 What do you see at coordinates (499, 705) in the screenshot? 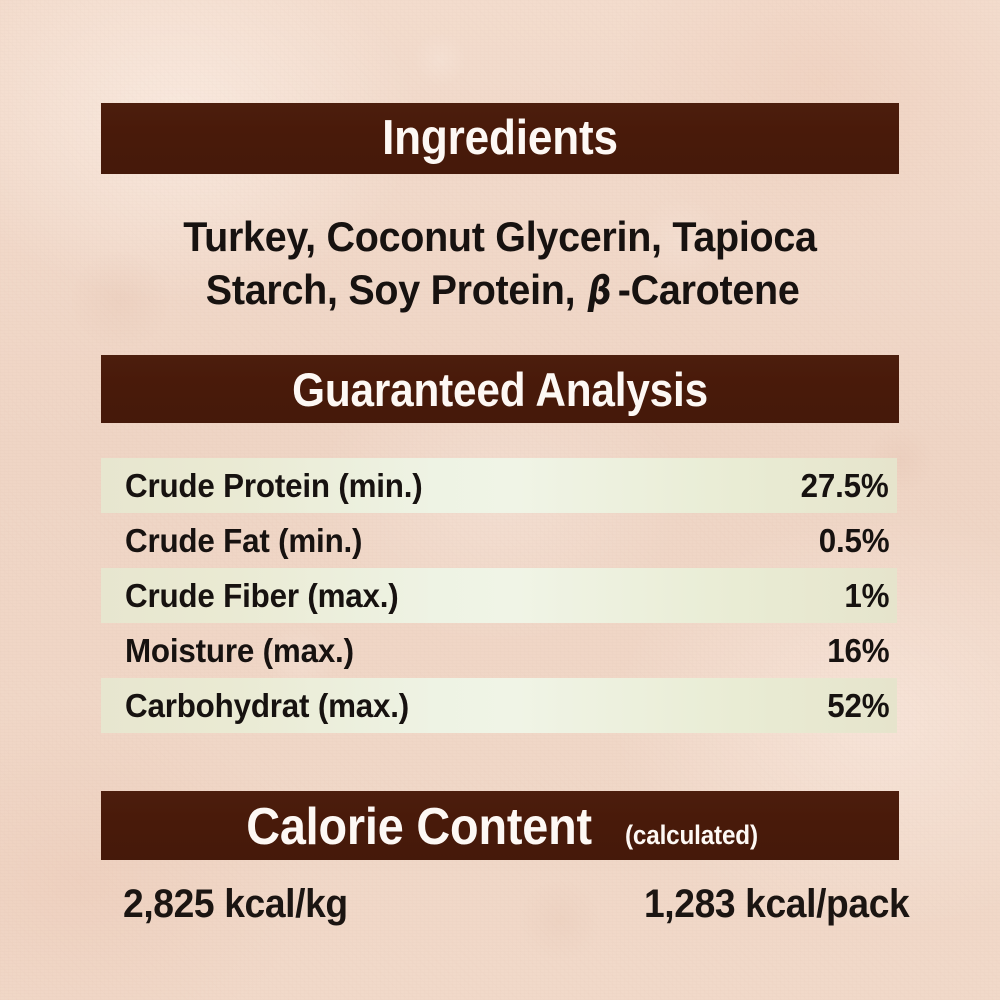
I see `table-row: Carbohydrat (max.) 52%` at bounding box center [499, 705].